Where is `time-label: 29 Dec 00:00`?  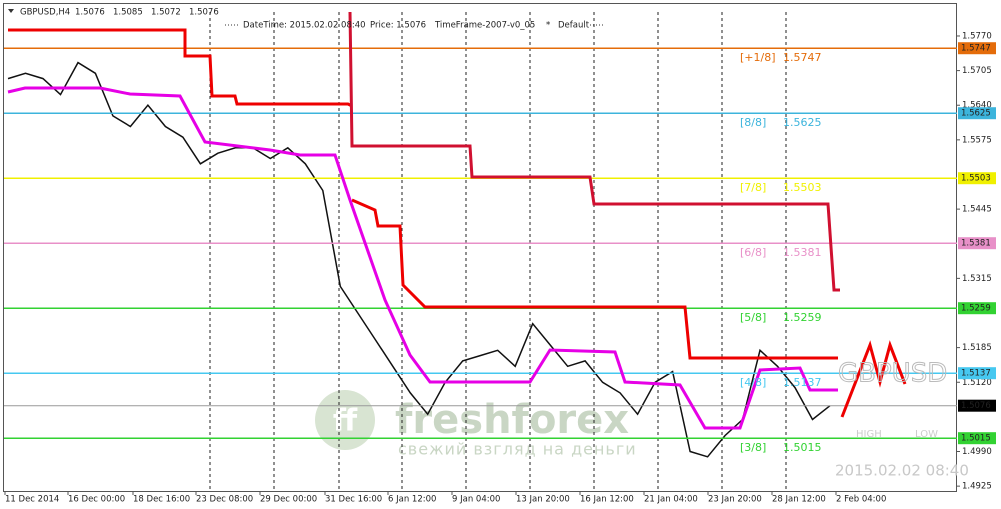 time-label: 29 Dec 00:00 is located at coordinates (288, 500).